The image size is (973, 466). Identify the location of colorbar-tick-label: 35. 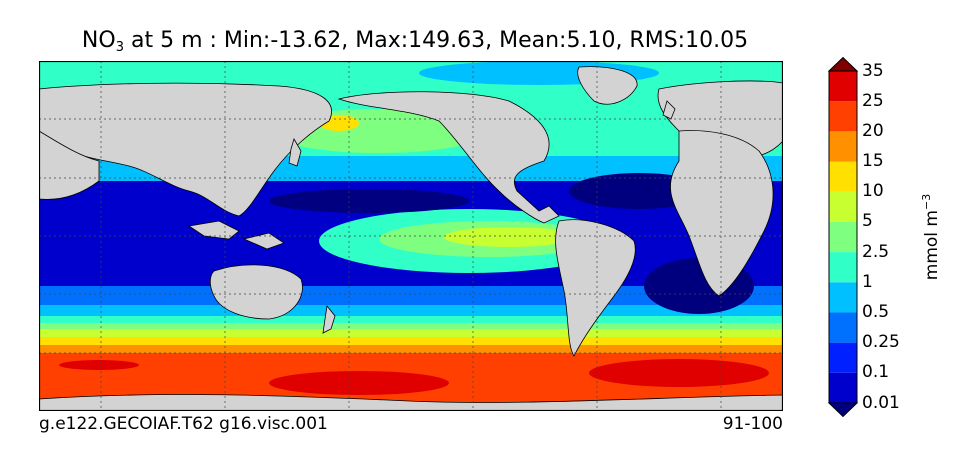
(873, 70).